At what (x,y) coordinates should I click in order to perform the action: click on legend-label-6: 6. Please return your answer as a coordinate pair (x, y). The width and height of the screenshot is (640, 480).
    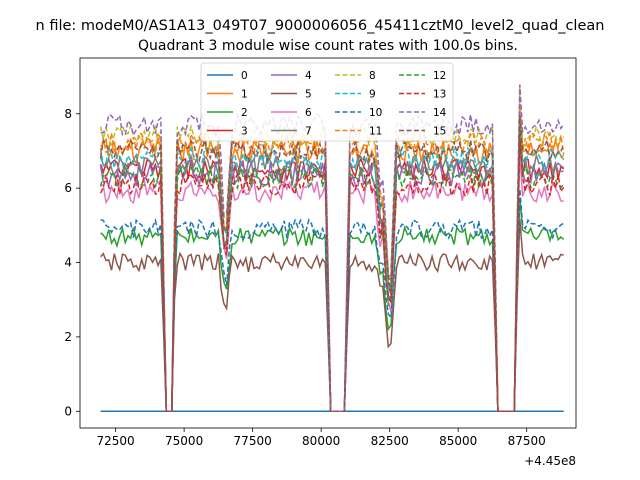
    Looking at the image, I should click on (308, 113).